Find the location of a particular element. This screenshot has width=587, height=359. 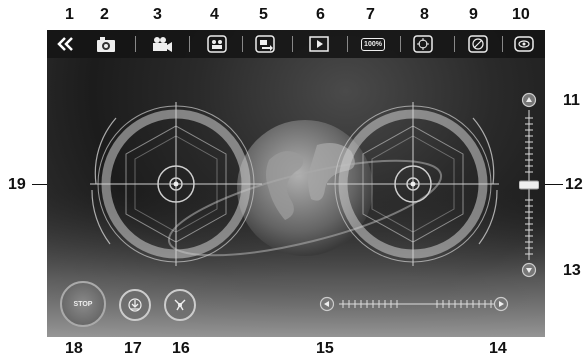

vertical-trim-handle is located at coordinates (529, 185).